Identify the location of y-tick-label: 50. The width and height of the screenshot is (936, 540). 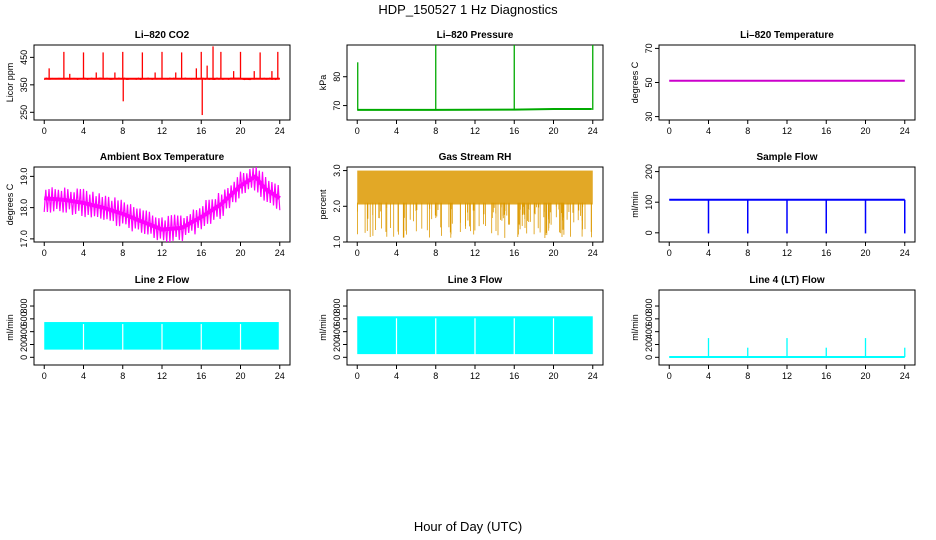
(649, 82).